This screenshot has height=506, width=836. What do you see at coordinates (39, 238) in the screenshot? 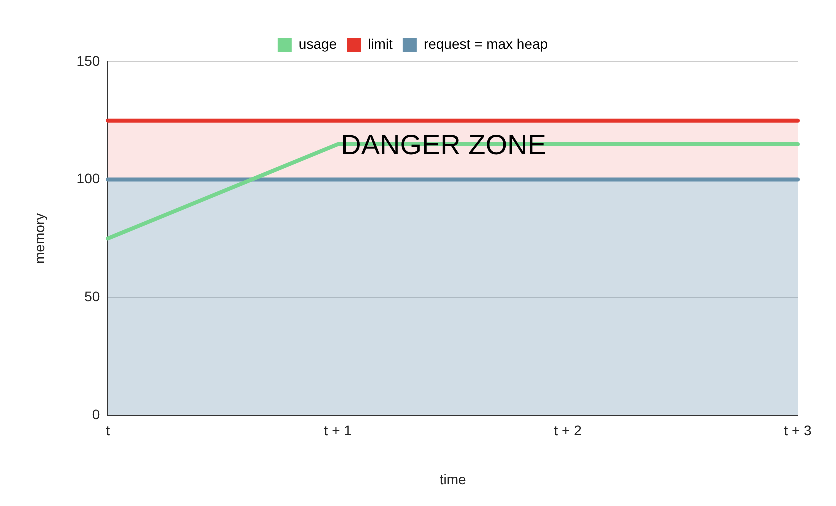
I see `y-axis-title: memory` at bounding box center [39, 238].